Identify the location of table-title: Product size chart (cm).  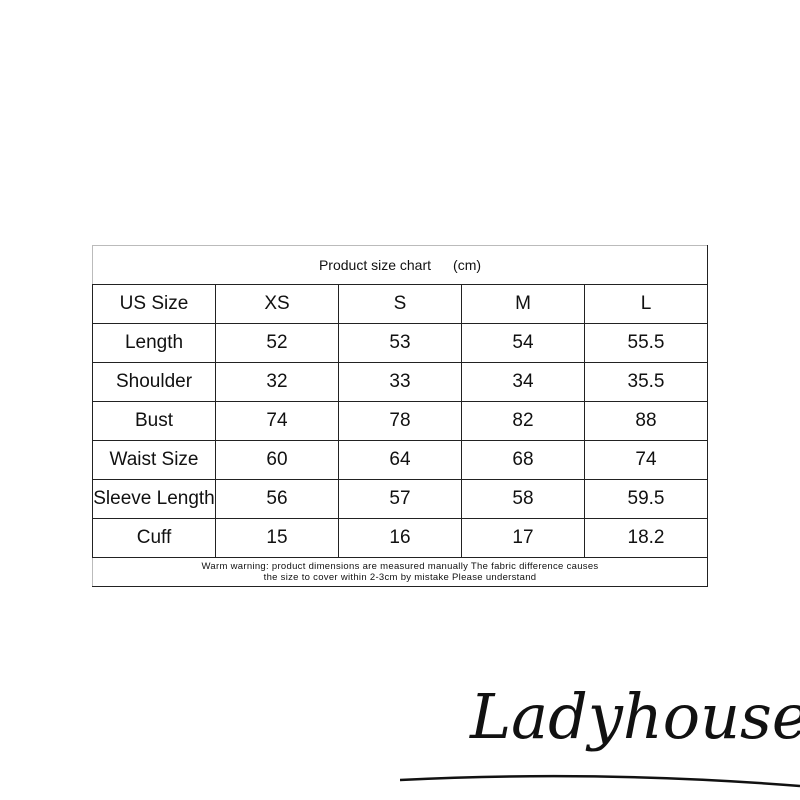
(400, 265).